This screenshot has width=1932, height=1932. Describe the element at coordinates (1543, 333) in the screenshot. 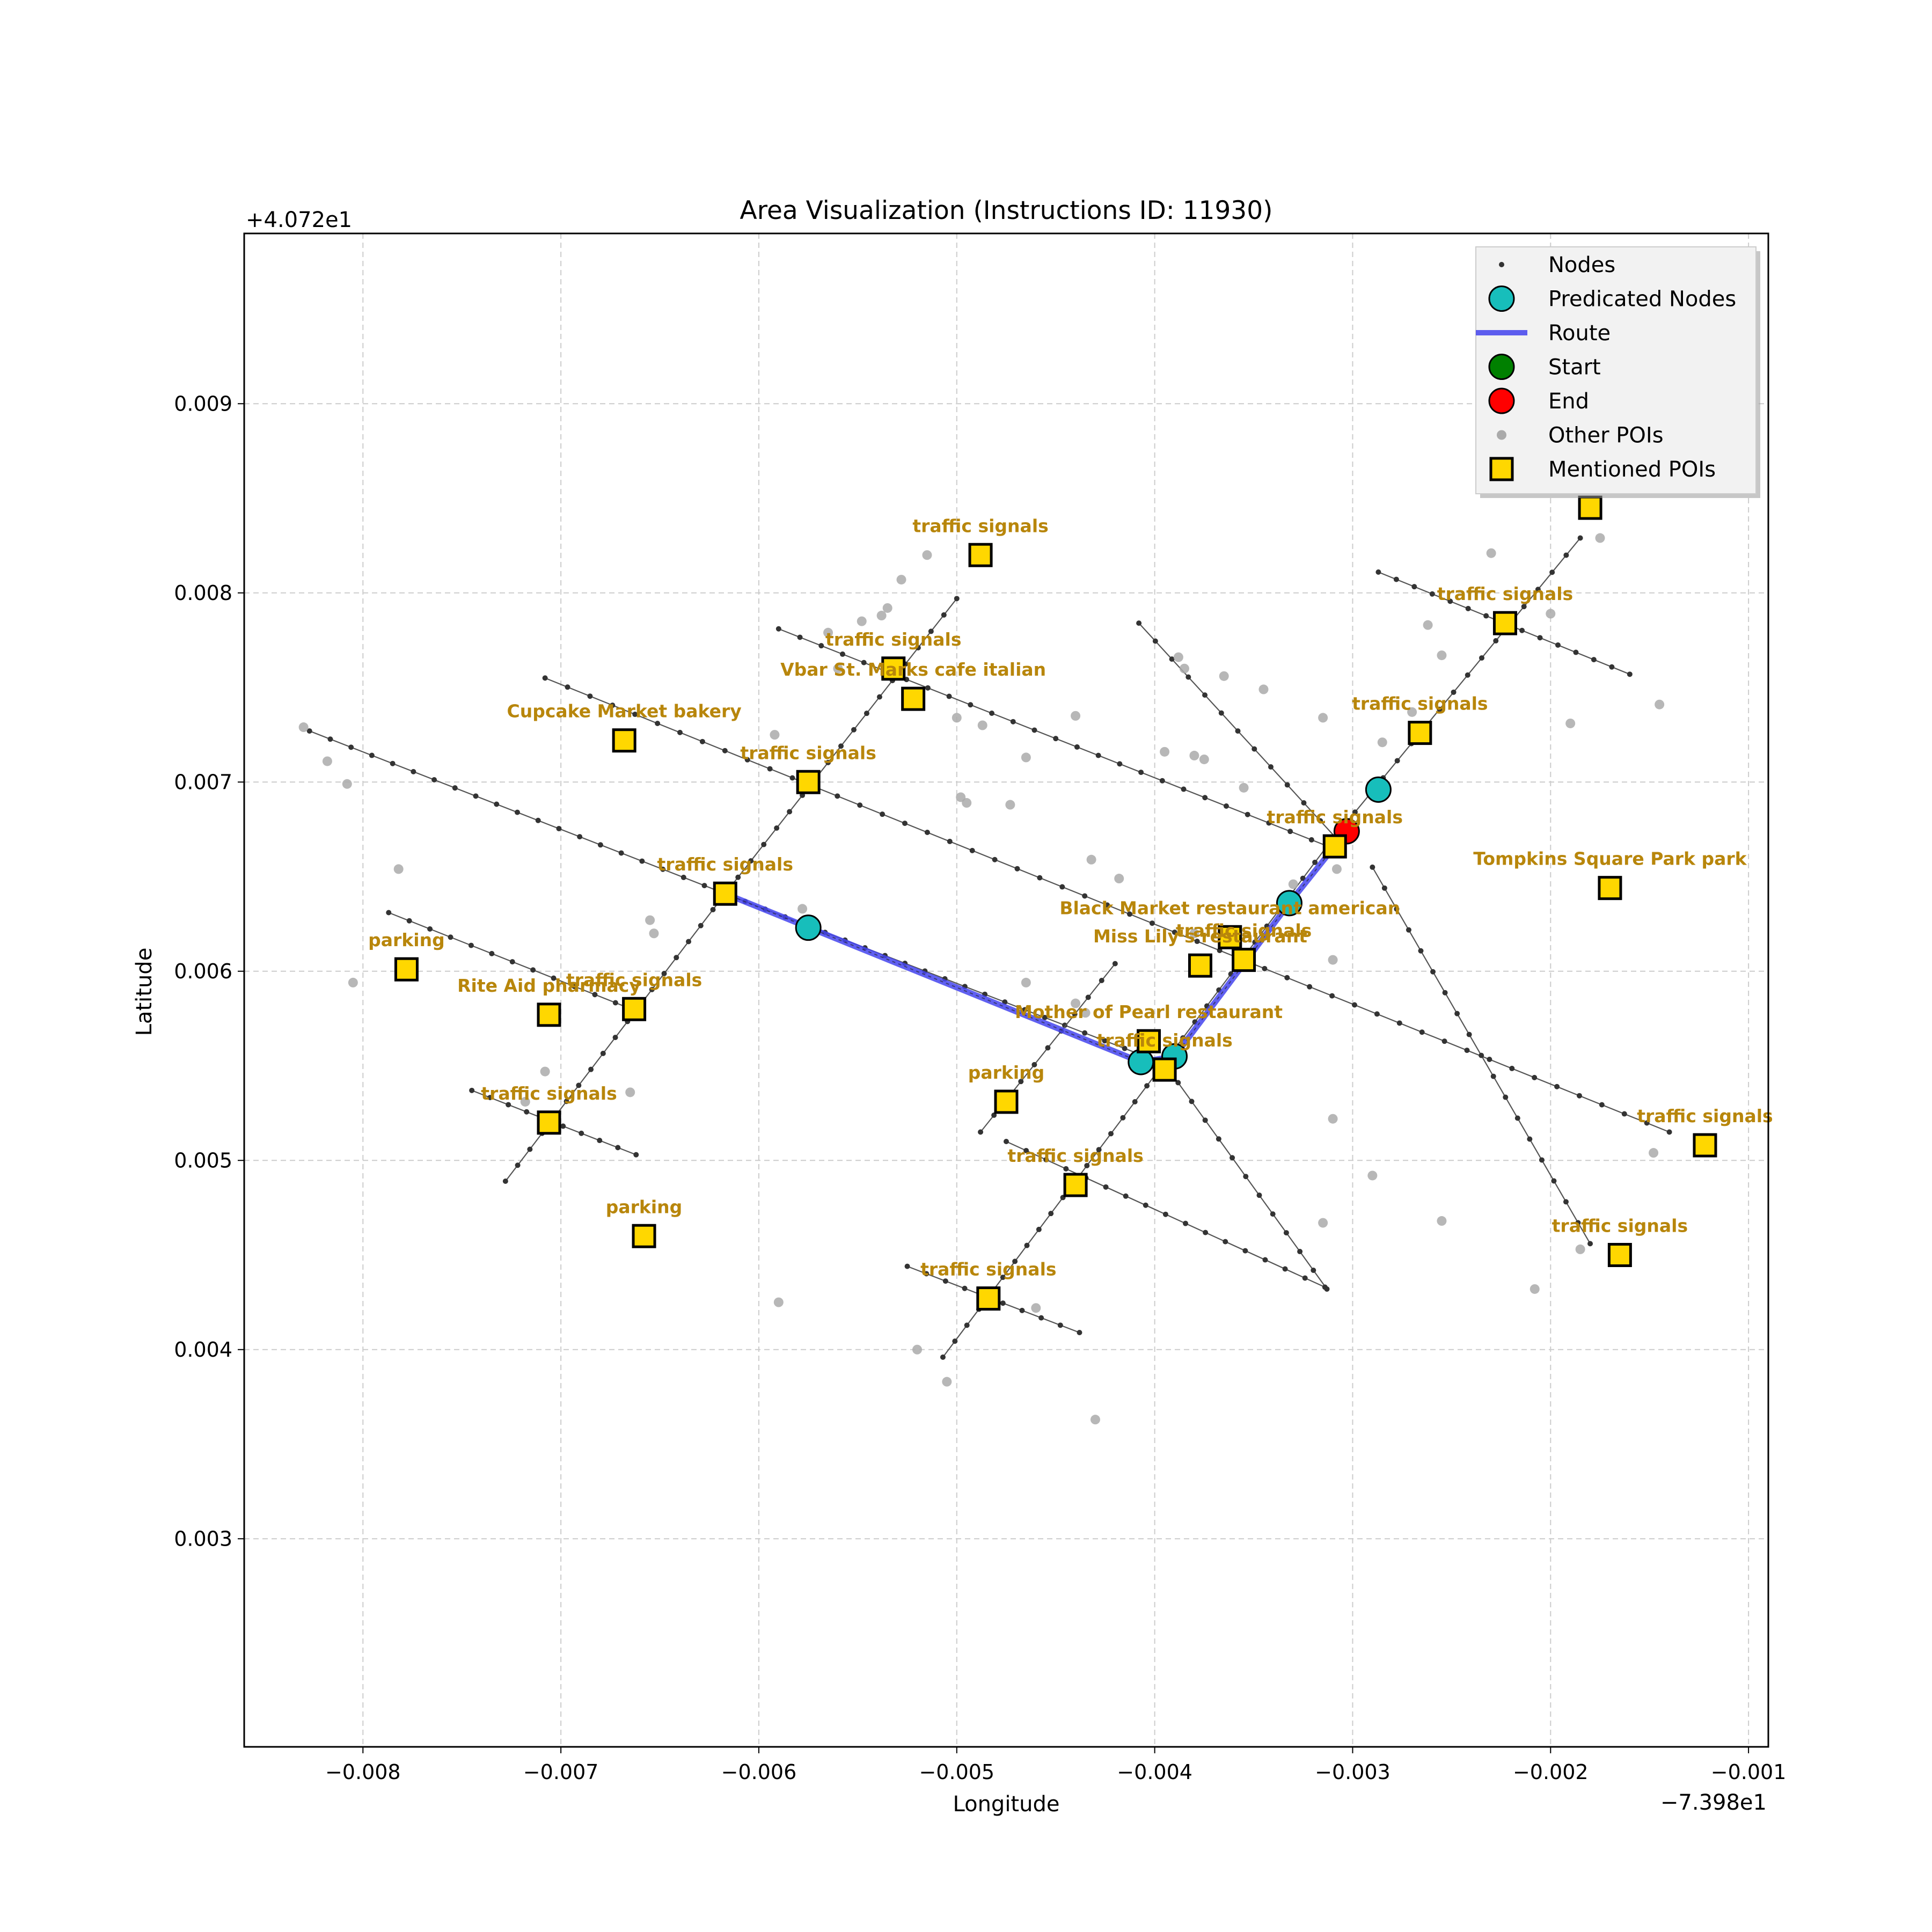

I see `legend-item-blue-line: Route` at that location.